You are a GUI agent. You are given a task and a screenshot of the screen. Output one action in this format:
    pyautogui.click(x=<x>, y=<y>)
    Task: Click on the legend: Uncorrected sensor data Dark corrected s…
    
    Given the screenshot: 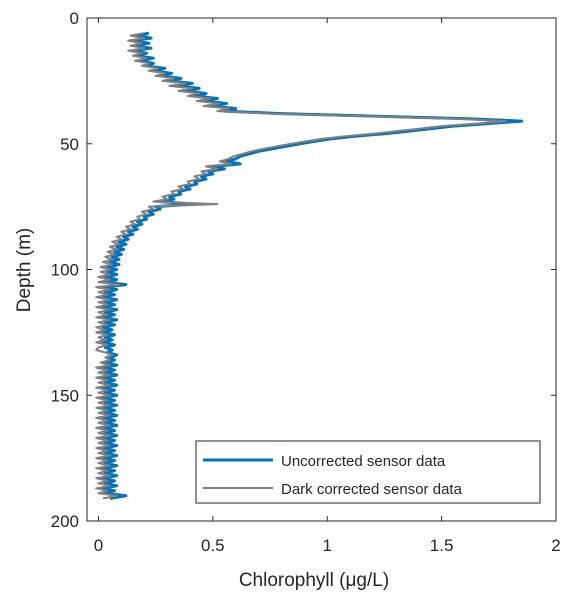 What is the action you would take?
    pyautogui.click(x=368, y=472)
    